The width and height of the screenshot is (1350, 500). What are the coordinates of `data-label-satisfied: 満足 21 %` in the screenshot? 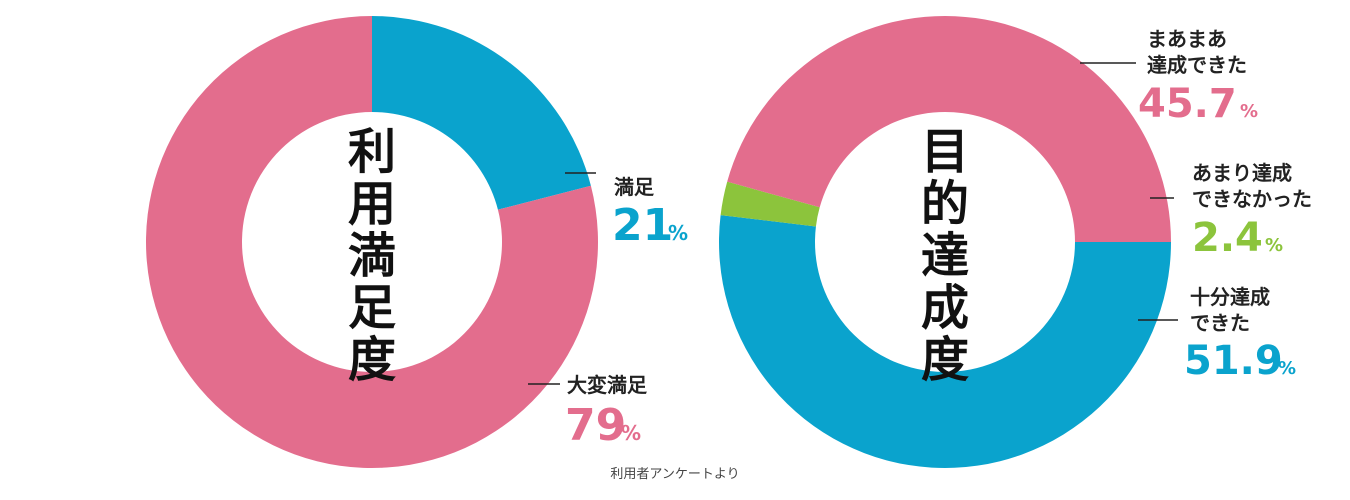 It's located at (650, 213).